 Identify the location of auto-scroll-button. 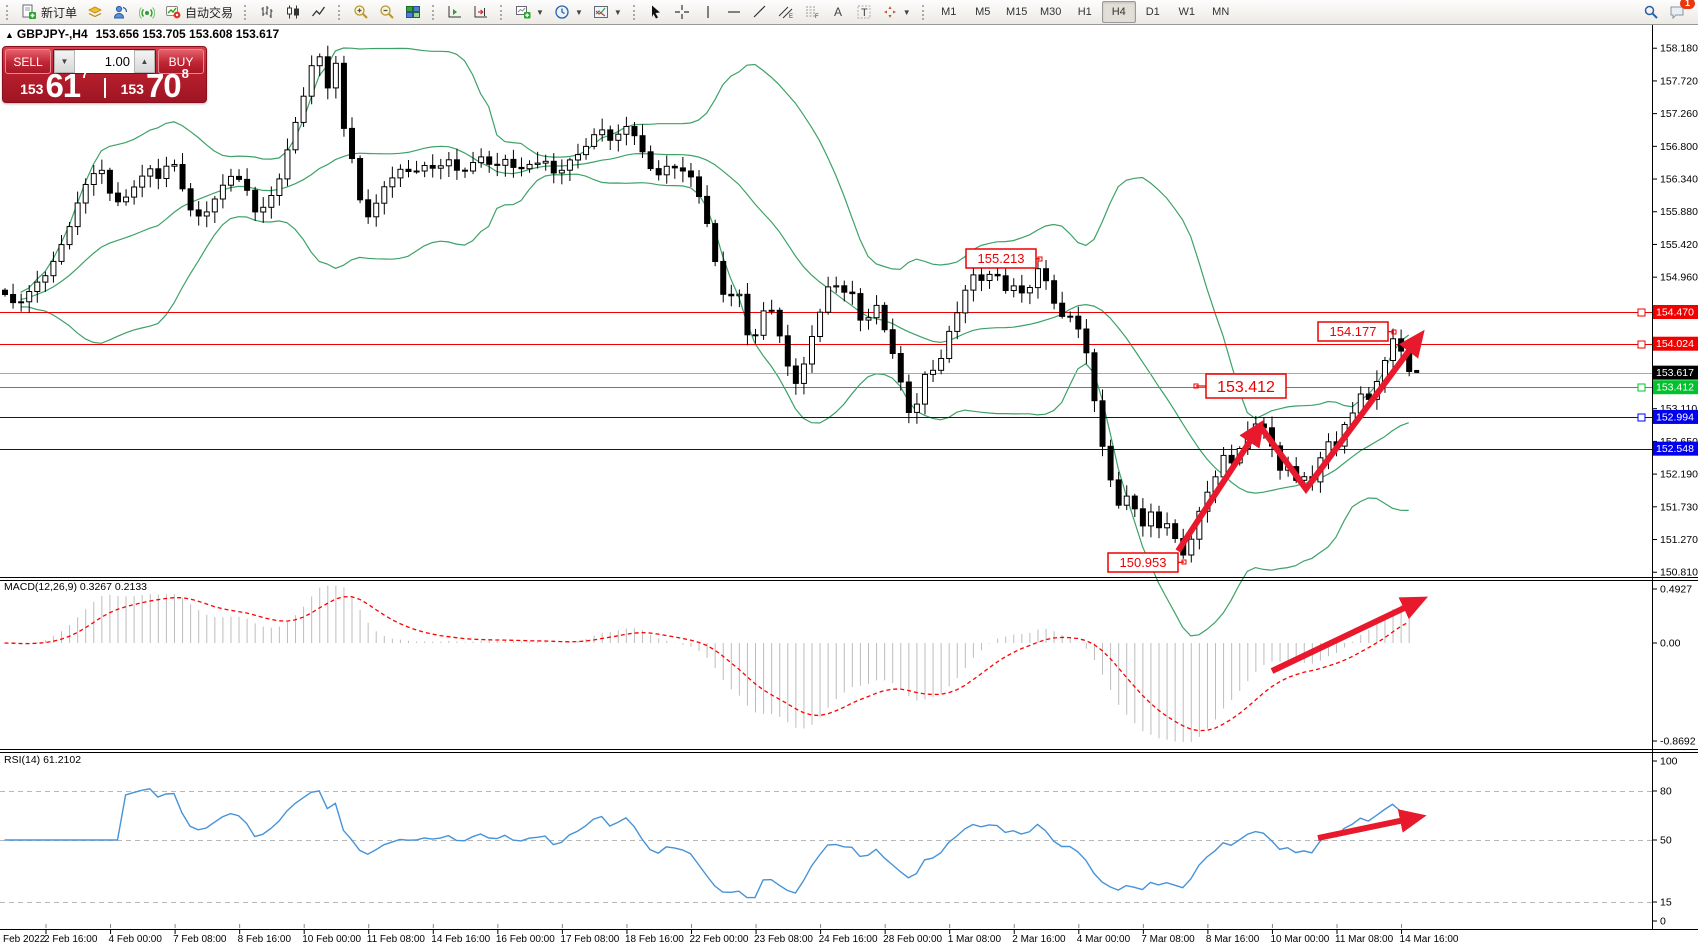
(481, 12).